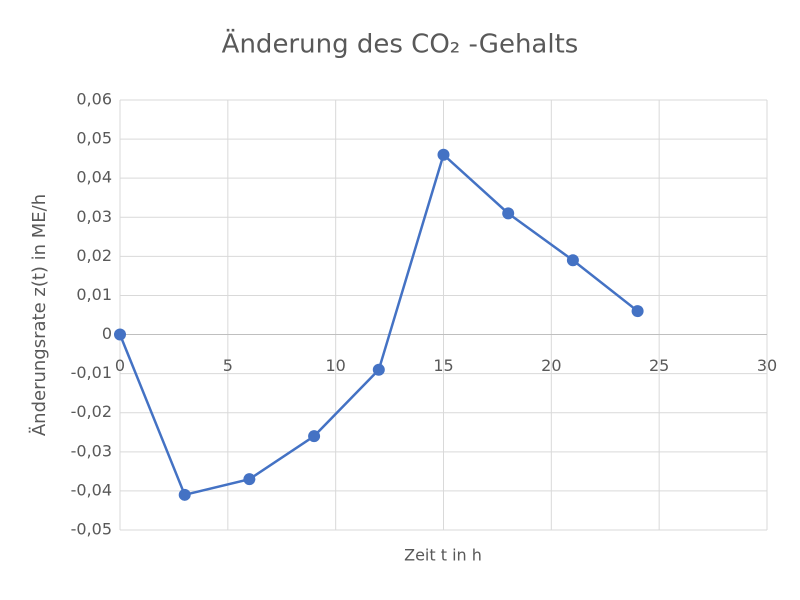 Image resolution: width=800 pixels, height=600 pixels. What do you see at coordinates (767, 365) in the screenshot?
I see `x-tick-label: 30` at bounding box center [767, 365].